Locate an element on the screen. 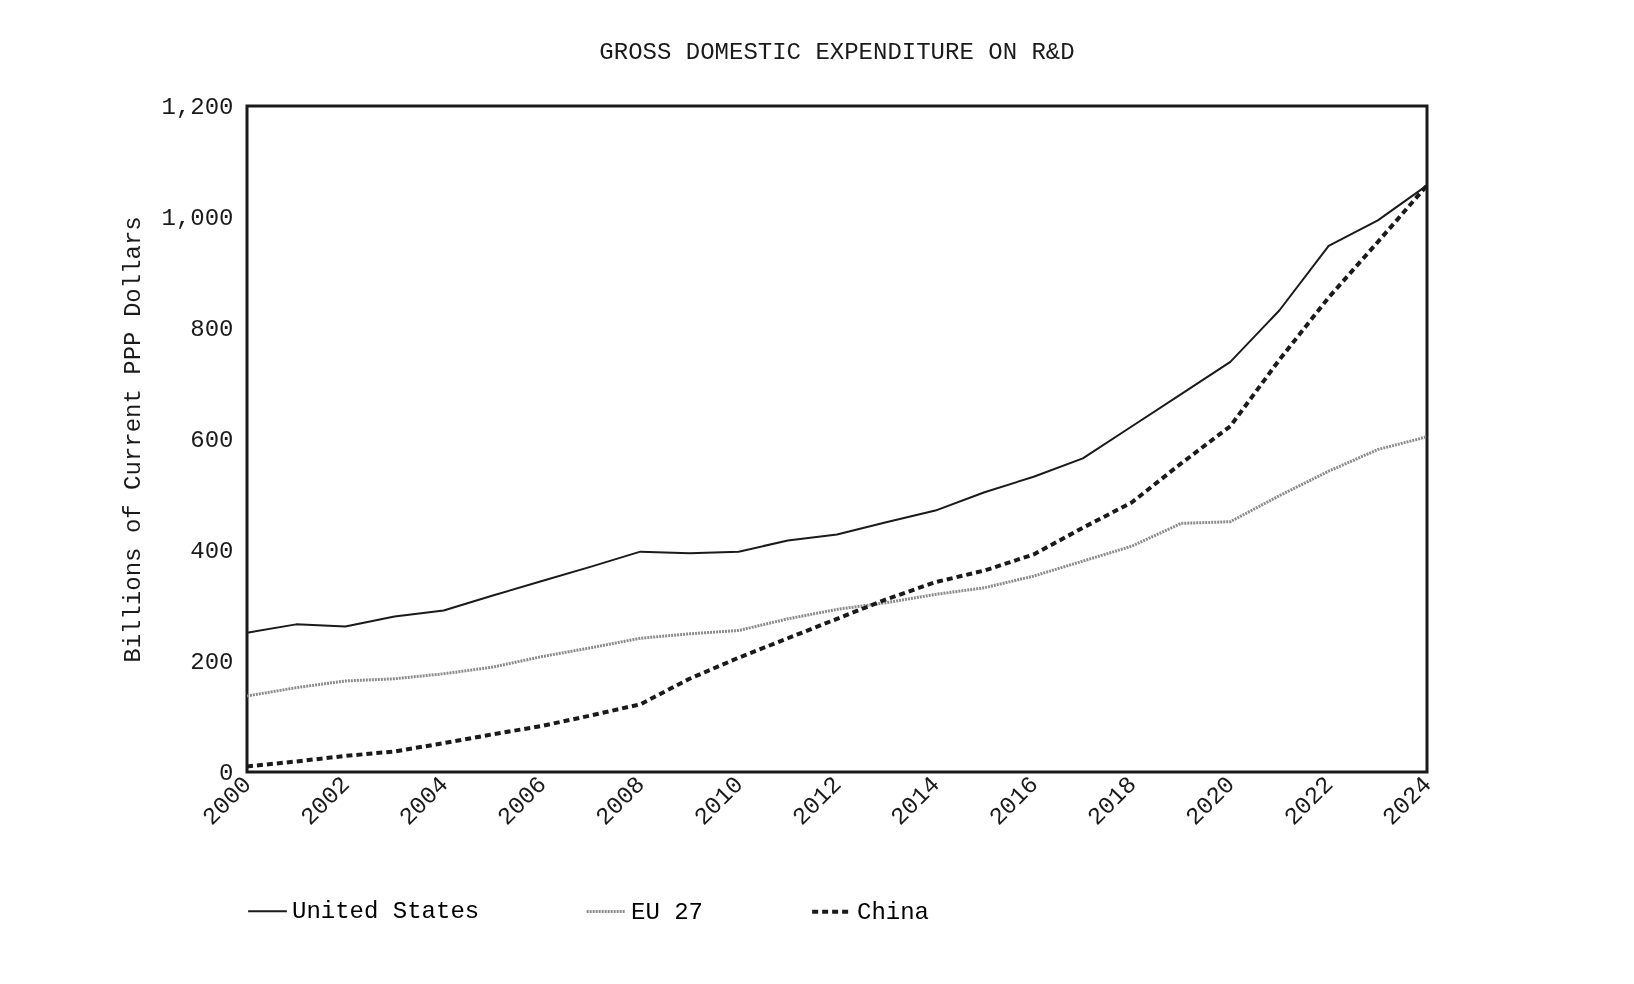 This screenshot has height=984, width=1634. y-axis-title: Billions of Current PPP Dollars is located at coordinates (134, 439).